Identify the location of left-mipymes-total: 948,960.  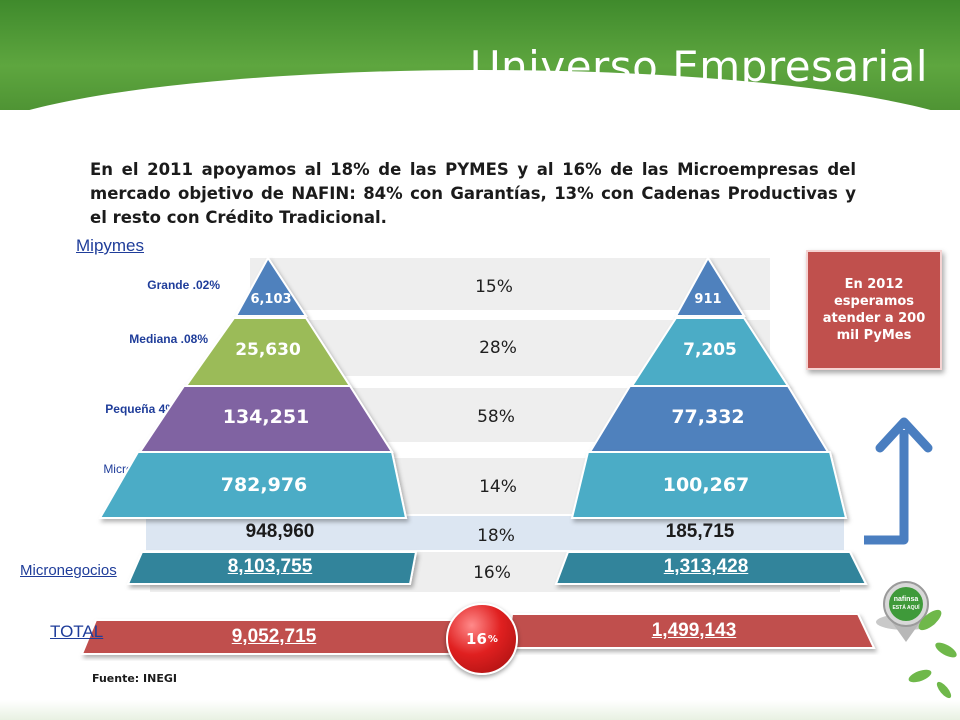
(280, 531).